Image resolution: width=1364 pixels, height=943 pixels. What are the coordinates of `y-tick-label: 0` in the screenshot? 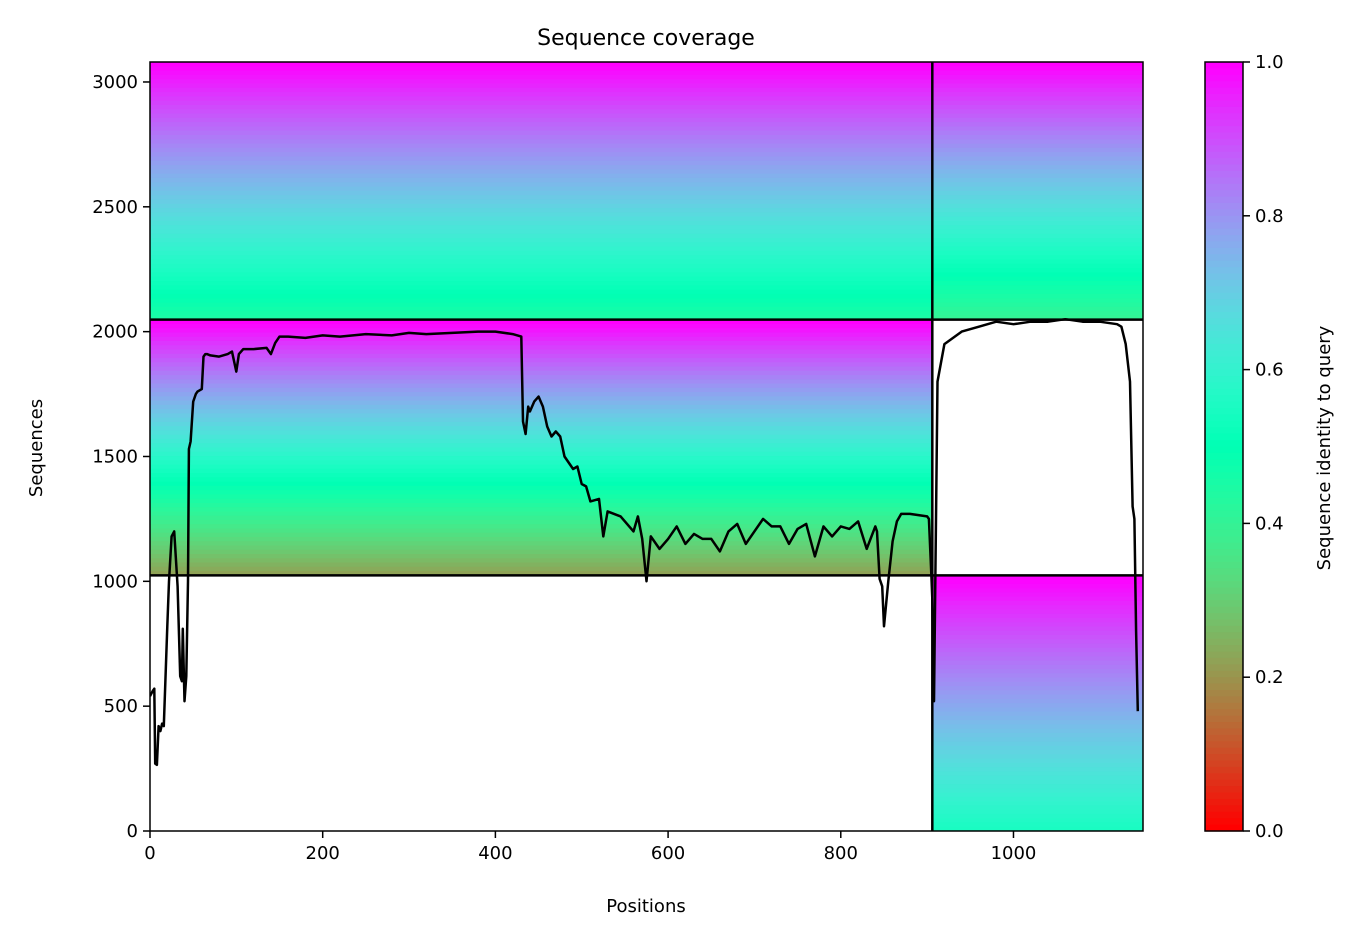 It's located at (132, 831).